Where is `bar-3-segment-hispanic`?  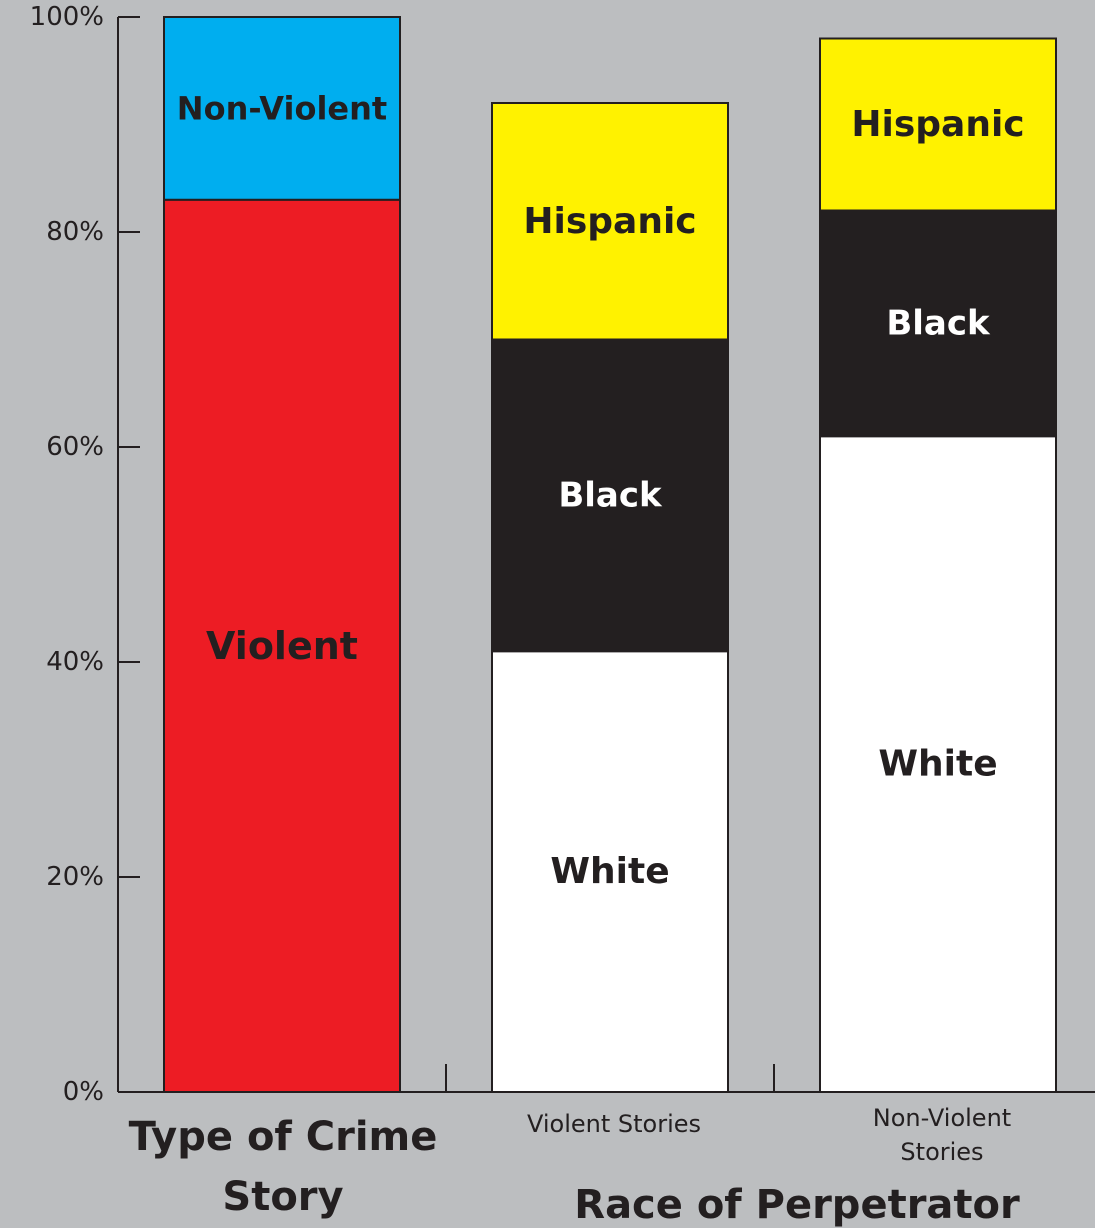
bar-3-segment-hispanic is located at coordinates (938, 124).